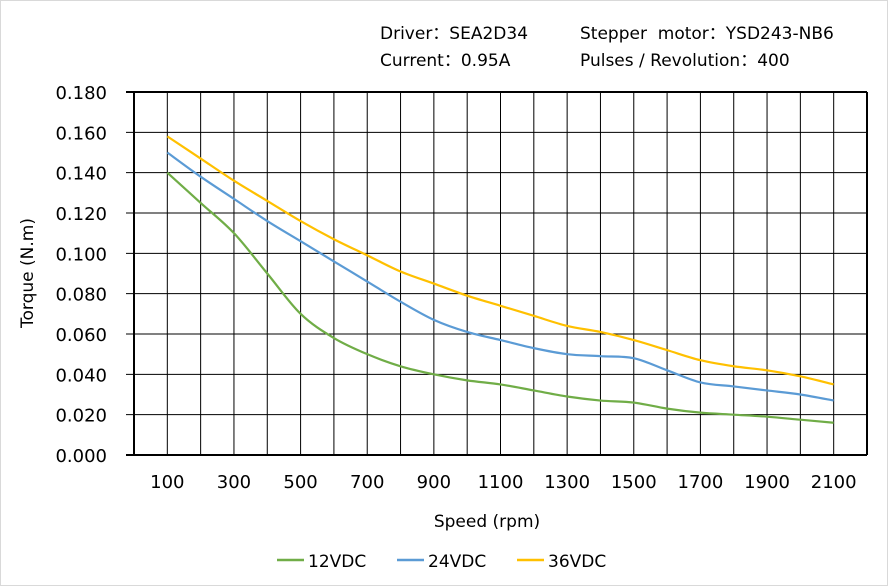 This screenshot has width=888, height=586. Describe the element at coordinates (457, 562) in the screenshot. I see `legend-label: 24VDC` at that location.